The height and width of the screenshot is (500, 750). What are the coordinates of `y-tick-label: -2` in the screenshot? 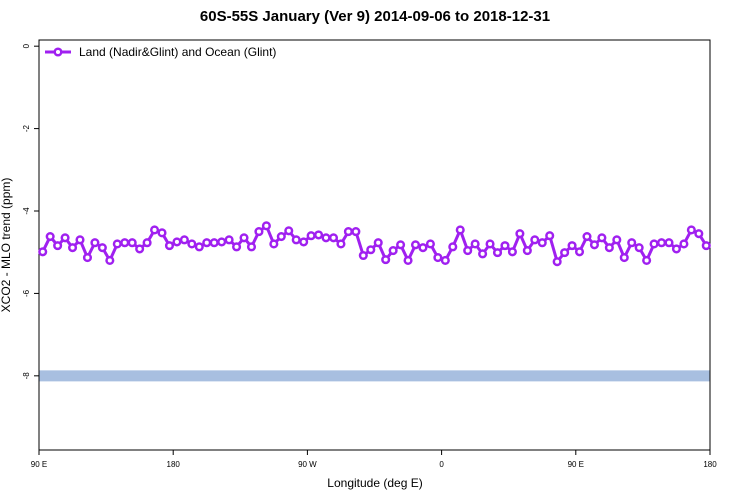 It's located at (26, 128).